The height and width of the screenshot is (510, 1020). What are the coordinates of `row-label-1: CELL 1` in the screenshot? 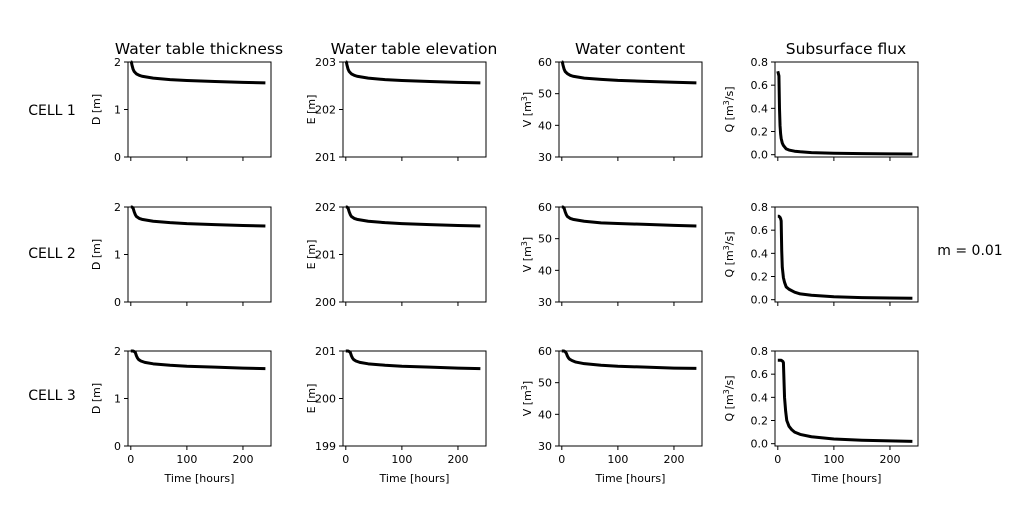 It's located at (52, 111).